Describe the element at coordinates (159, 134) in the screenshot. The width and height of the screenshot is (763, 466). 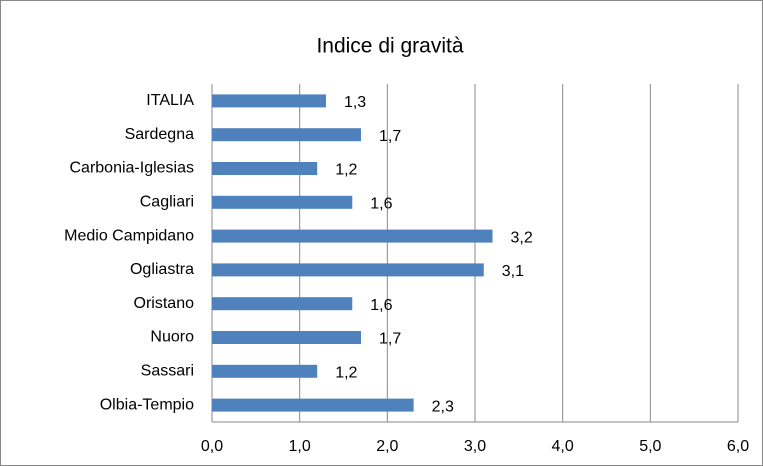
I see `y-tick-label: Sardegna` at that location.